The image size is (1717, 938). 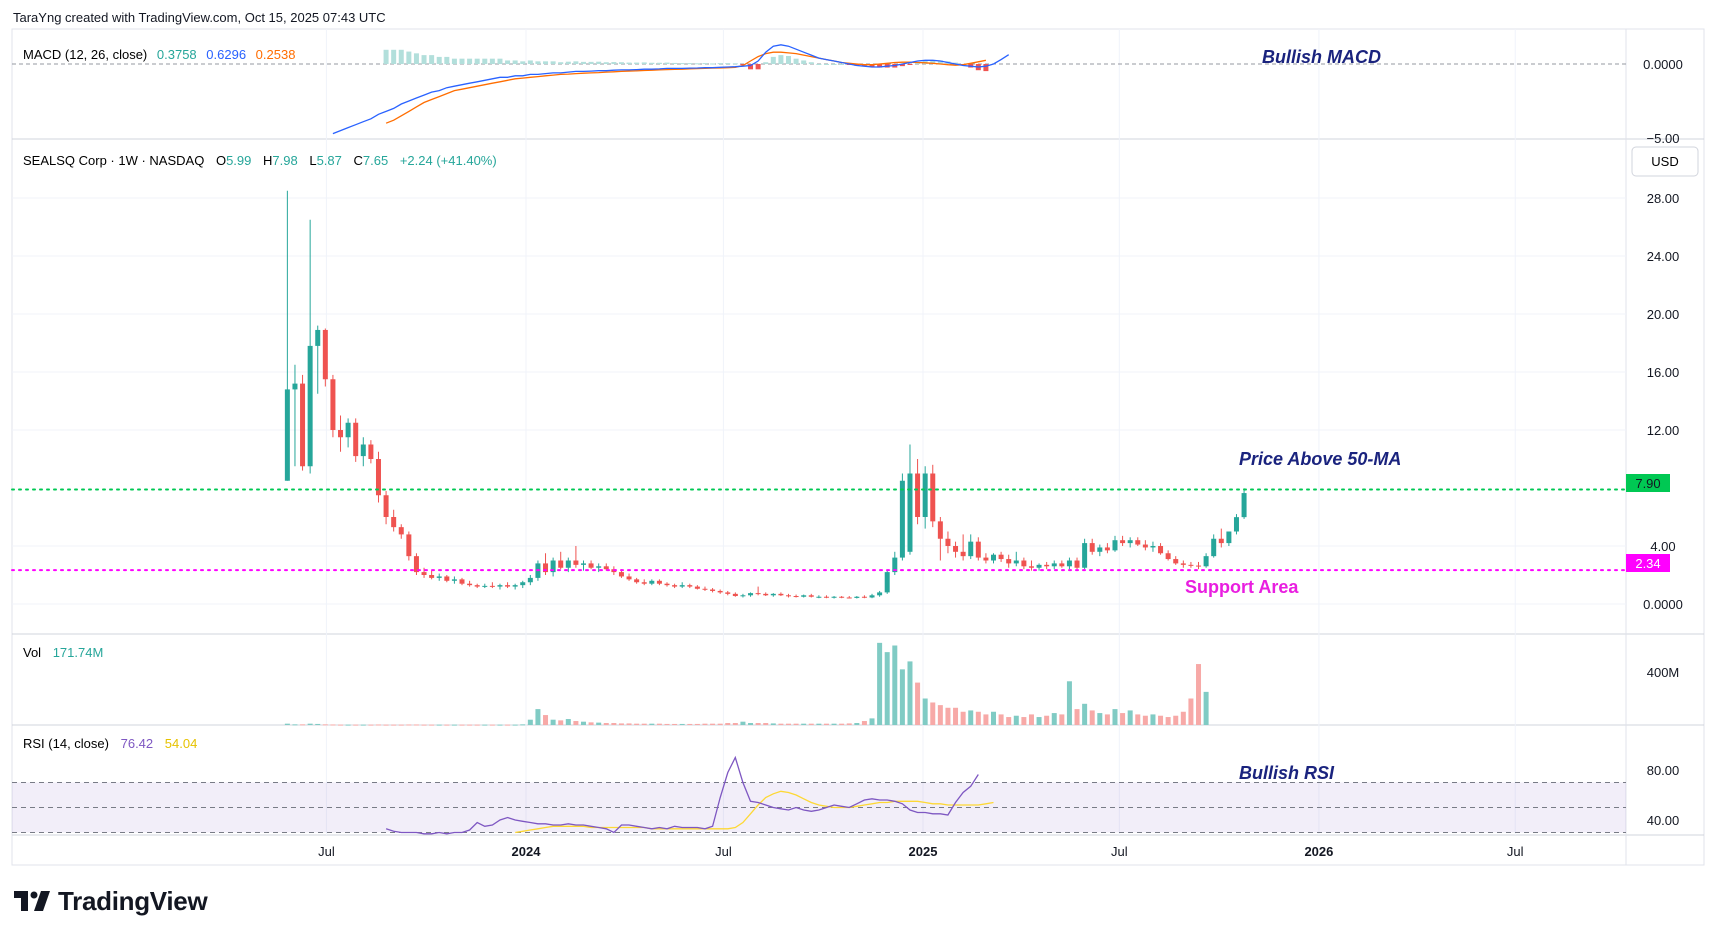 What do you see at coordinates (1663, 256) in the screenshot?
I see `price-tick-label: 24.00` at bounding box center [1663, 256].